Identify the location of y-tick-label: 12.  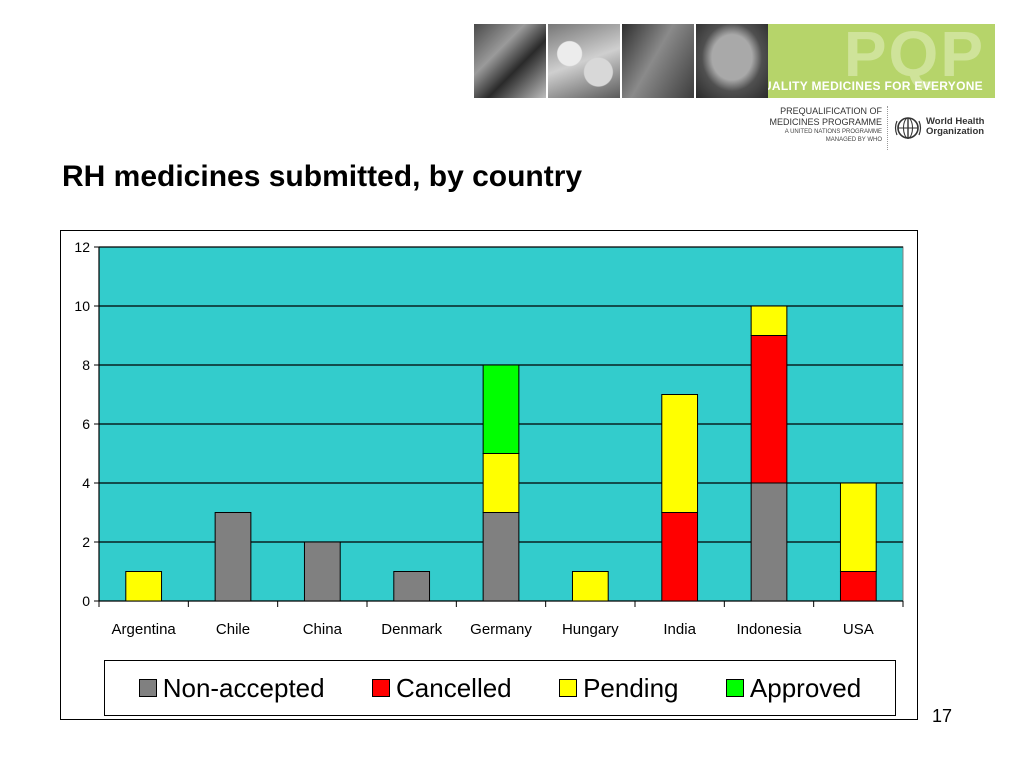
(82, 247).